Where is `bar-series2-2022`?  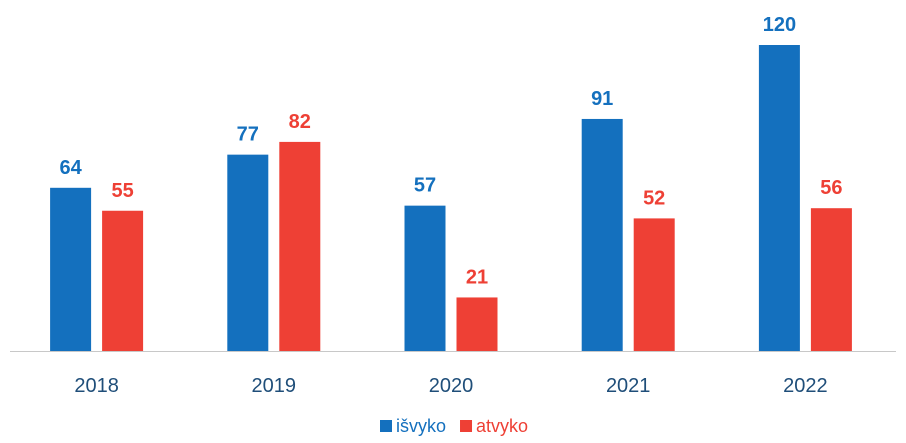 bar-series2-2022 is located at coordinates (831, 279).